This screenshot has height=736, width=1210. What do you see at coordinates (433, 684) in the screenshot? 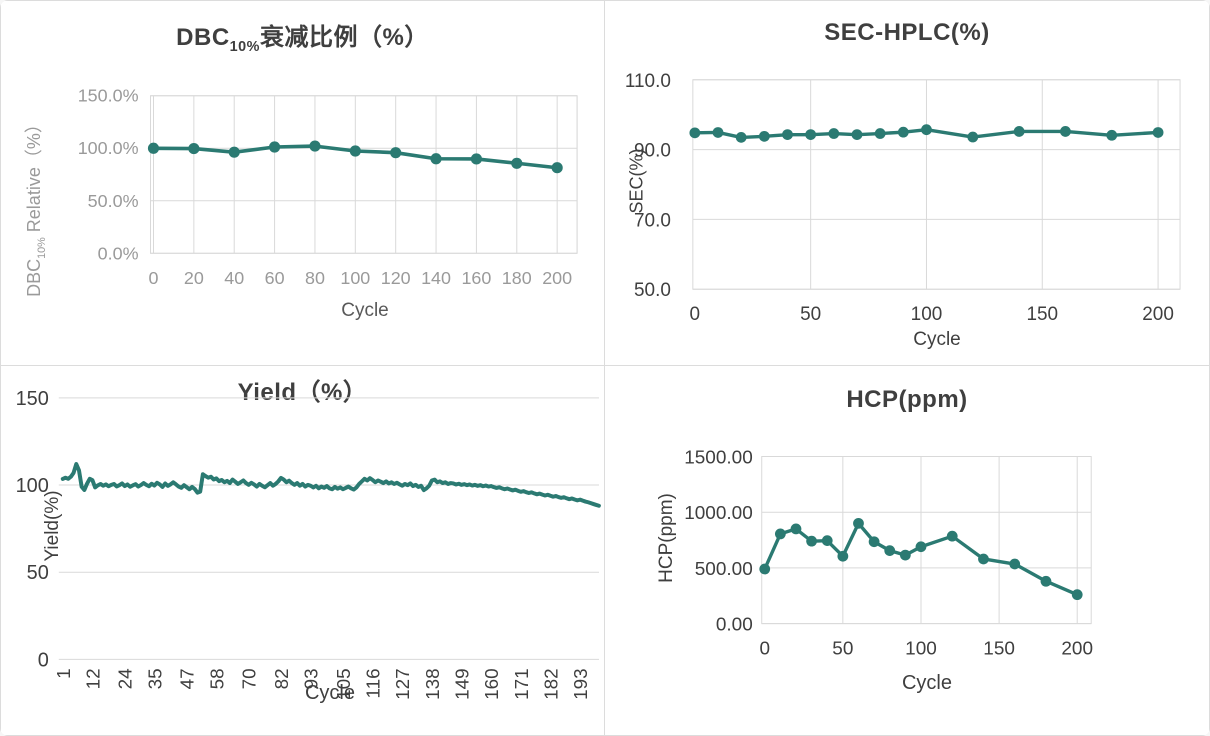
I see `x-tick-label: 138` at bounding box center [433, 684].